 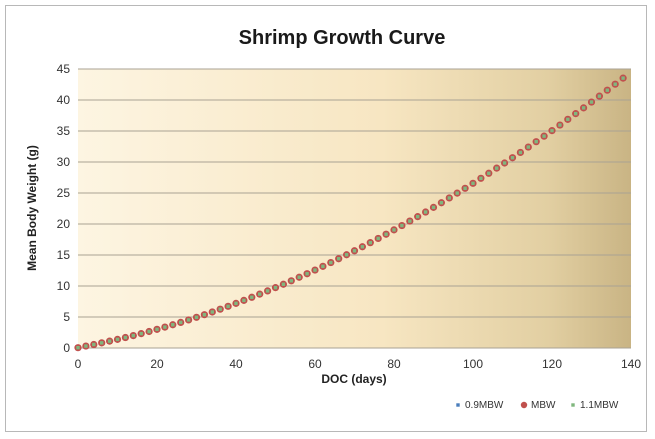 What do you see at coordinates (32, 208) in the screenshot?
I see `y-axis-title: Mean Body Weight (g)` at bounding box center [32, 208].